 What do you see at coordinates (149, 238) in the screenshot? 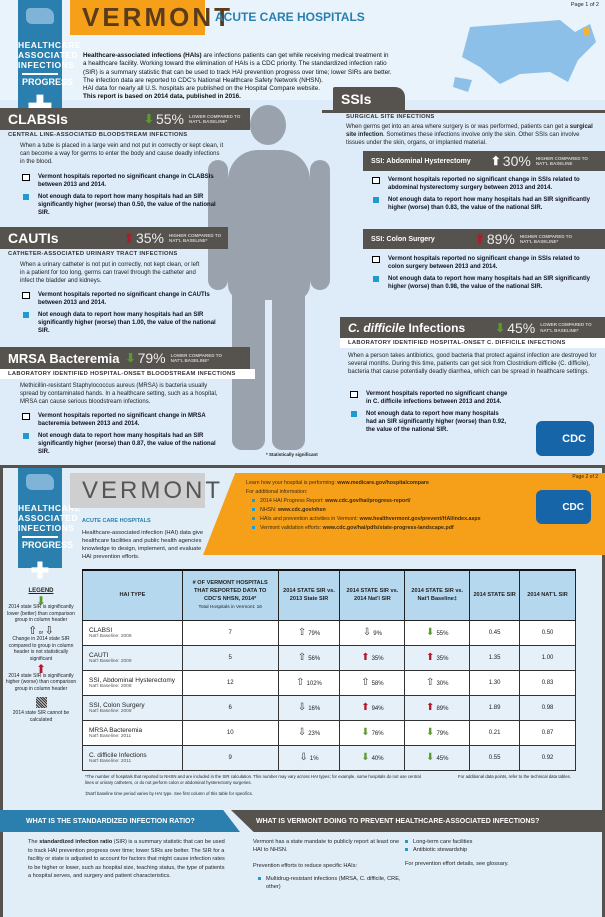
I see `cauti-pct: 35%` at bounding box center [149, 238].